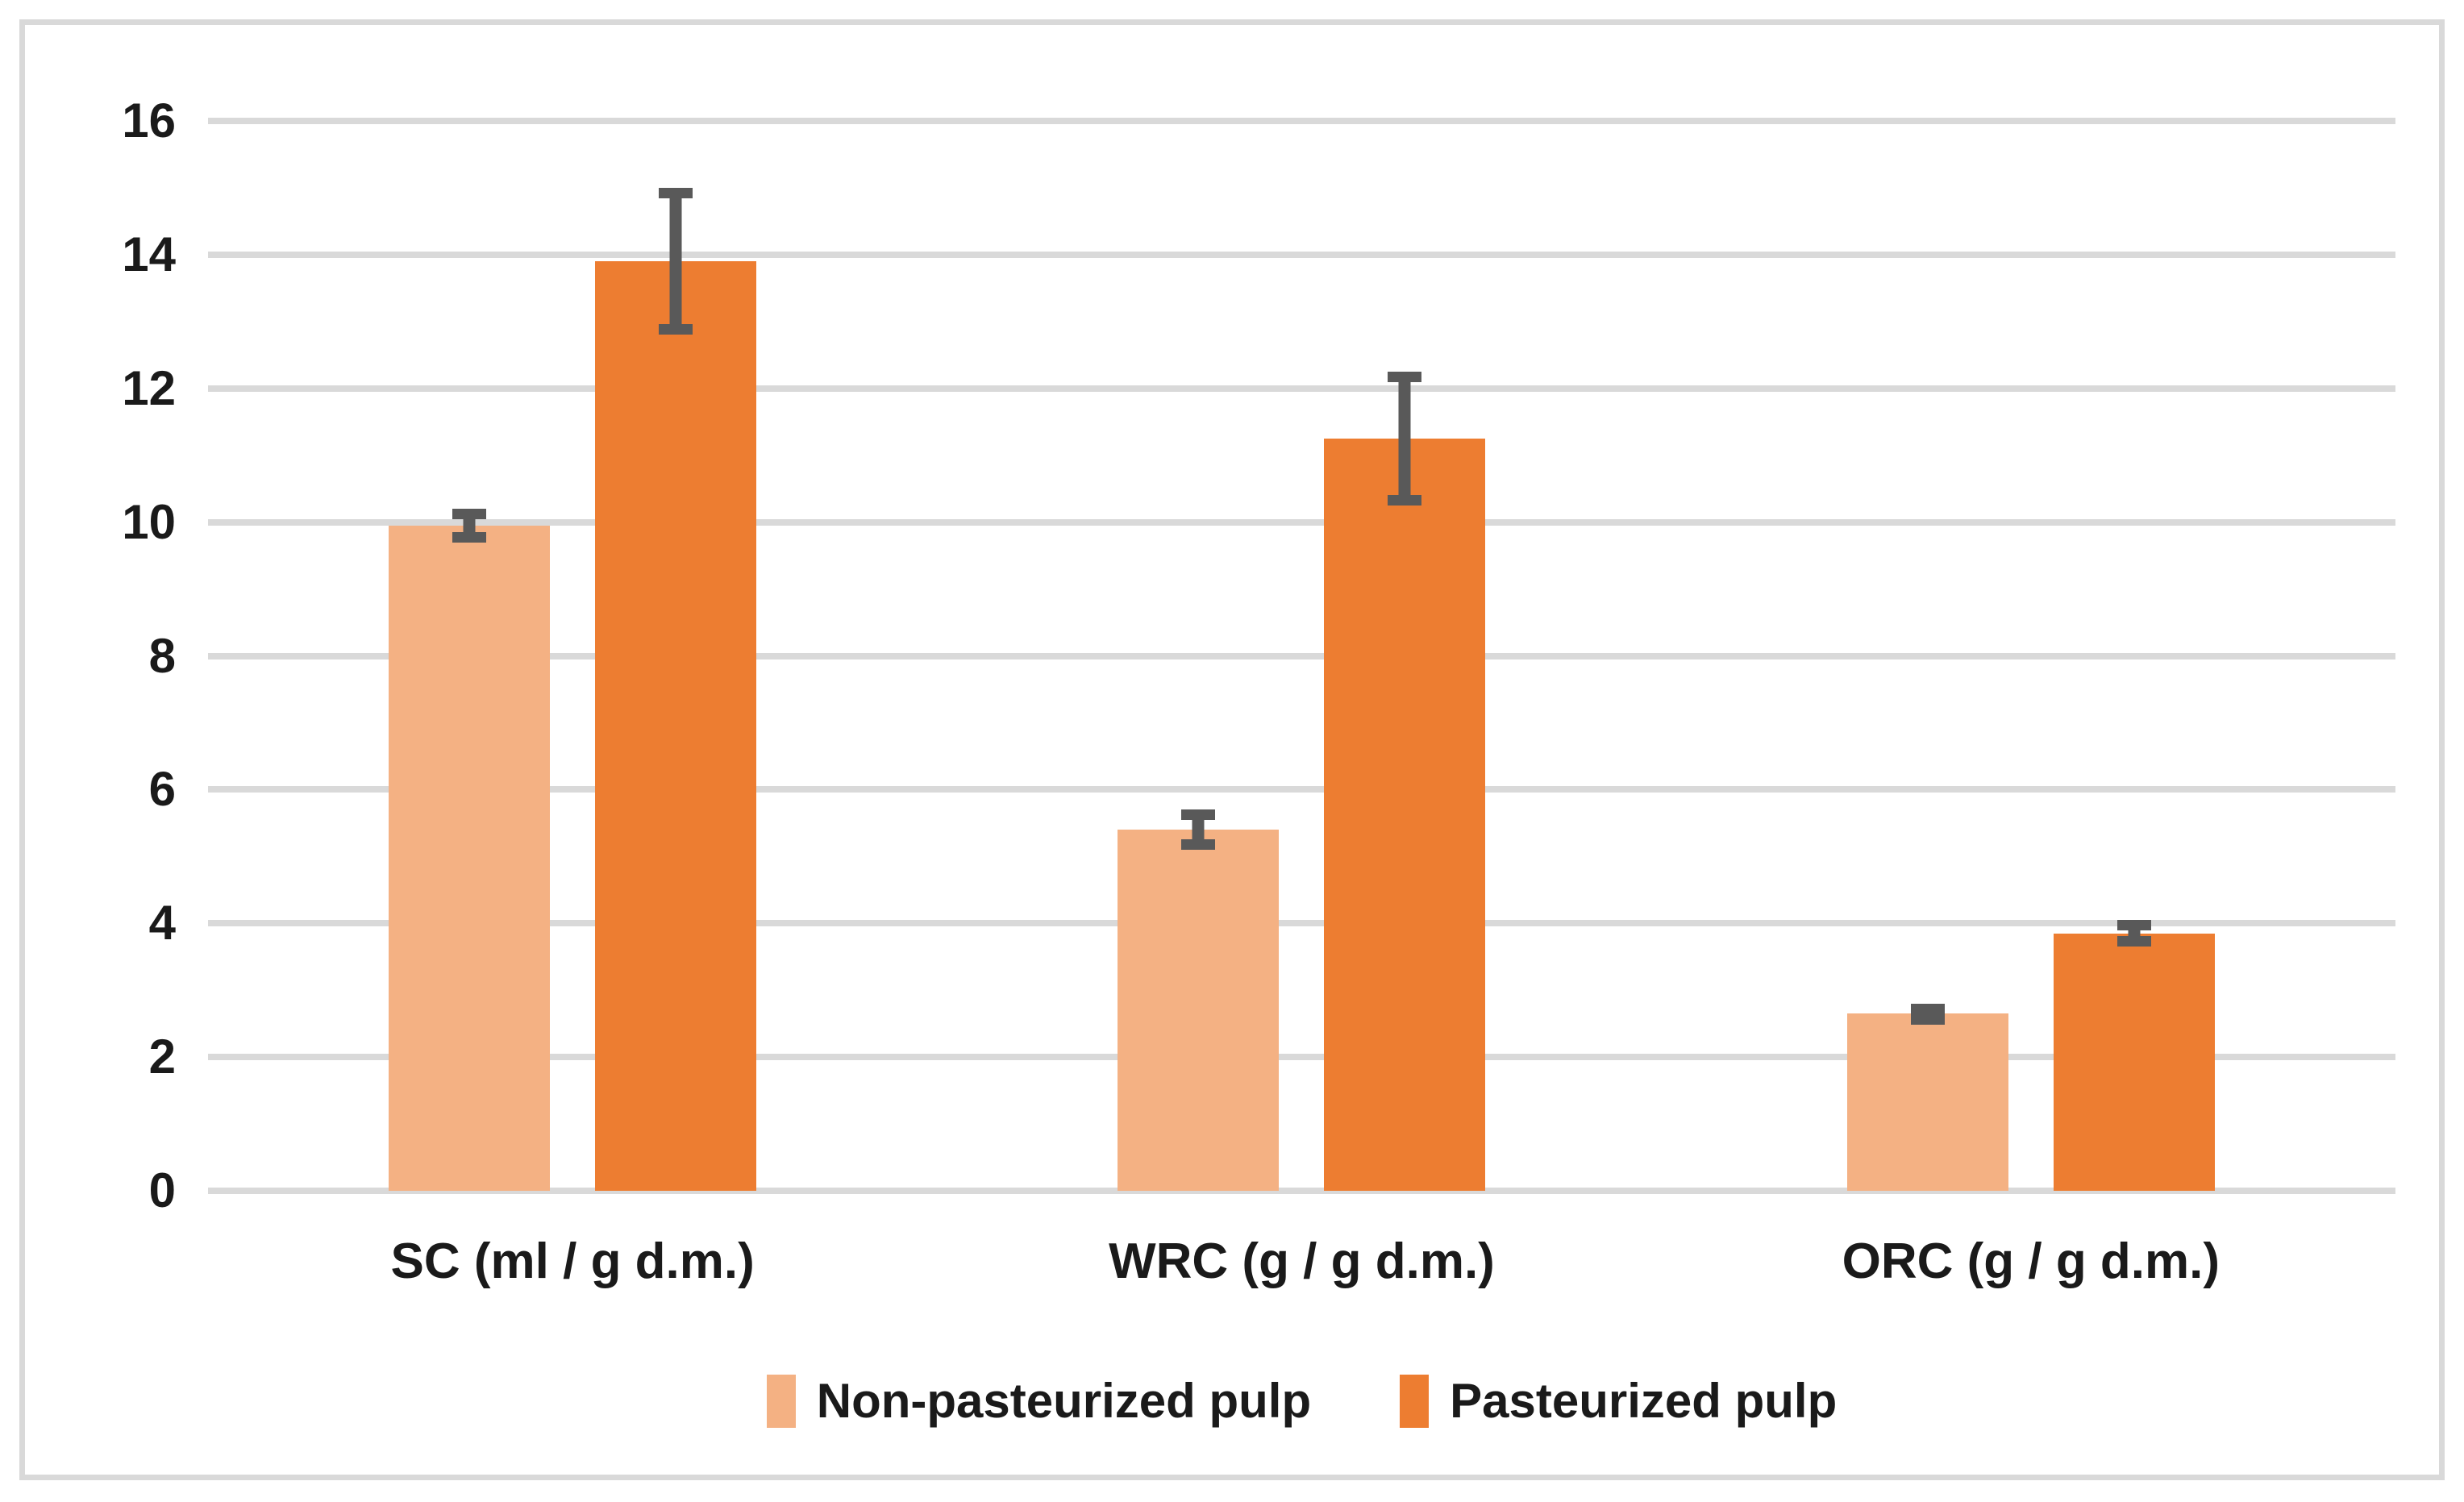  I want to click on y-tick-label: 6, so click(162, 789).